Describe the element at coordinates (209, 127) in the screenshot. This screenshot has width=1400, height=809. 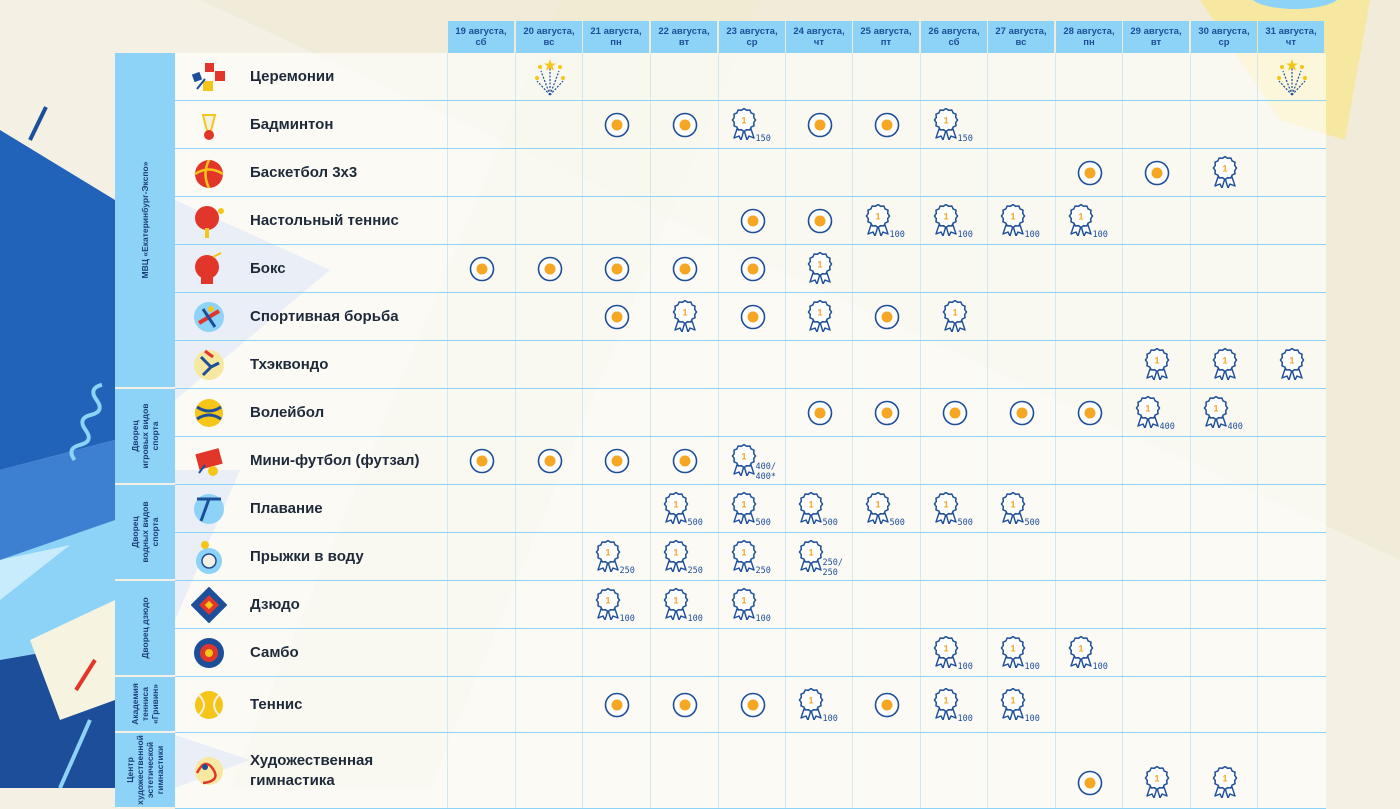
I see `badminton-icon` at that location.